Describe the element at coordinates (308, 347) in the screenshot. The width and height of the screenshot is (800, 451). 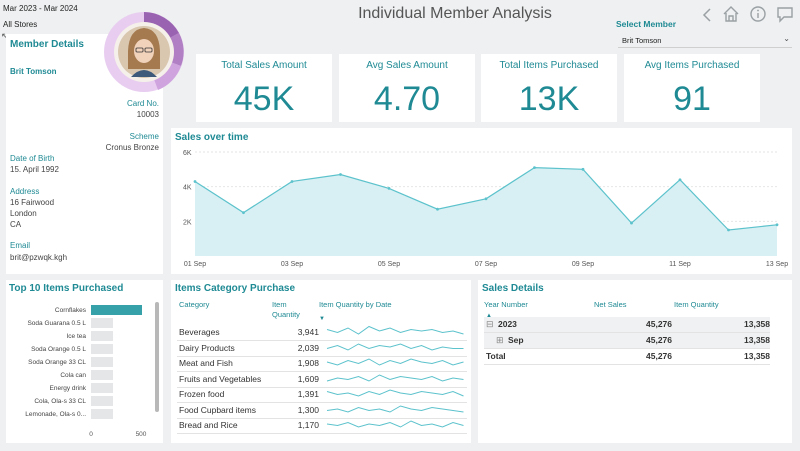
I see `category-quantity: 2,039` at that location.